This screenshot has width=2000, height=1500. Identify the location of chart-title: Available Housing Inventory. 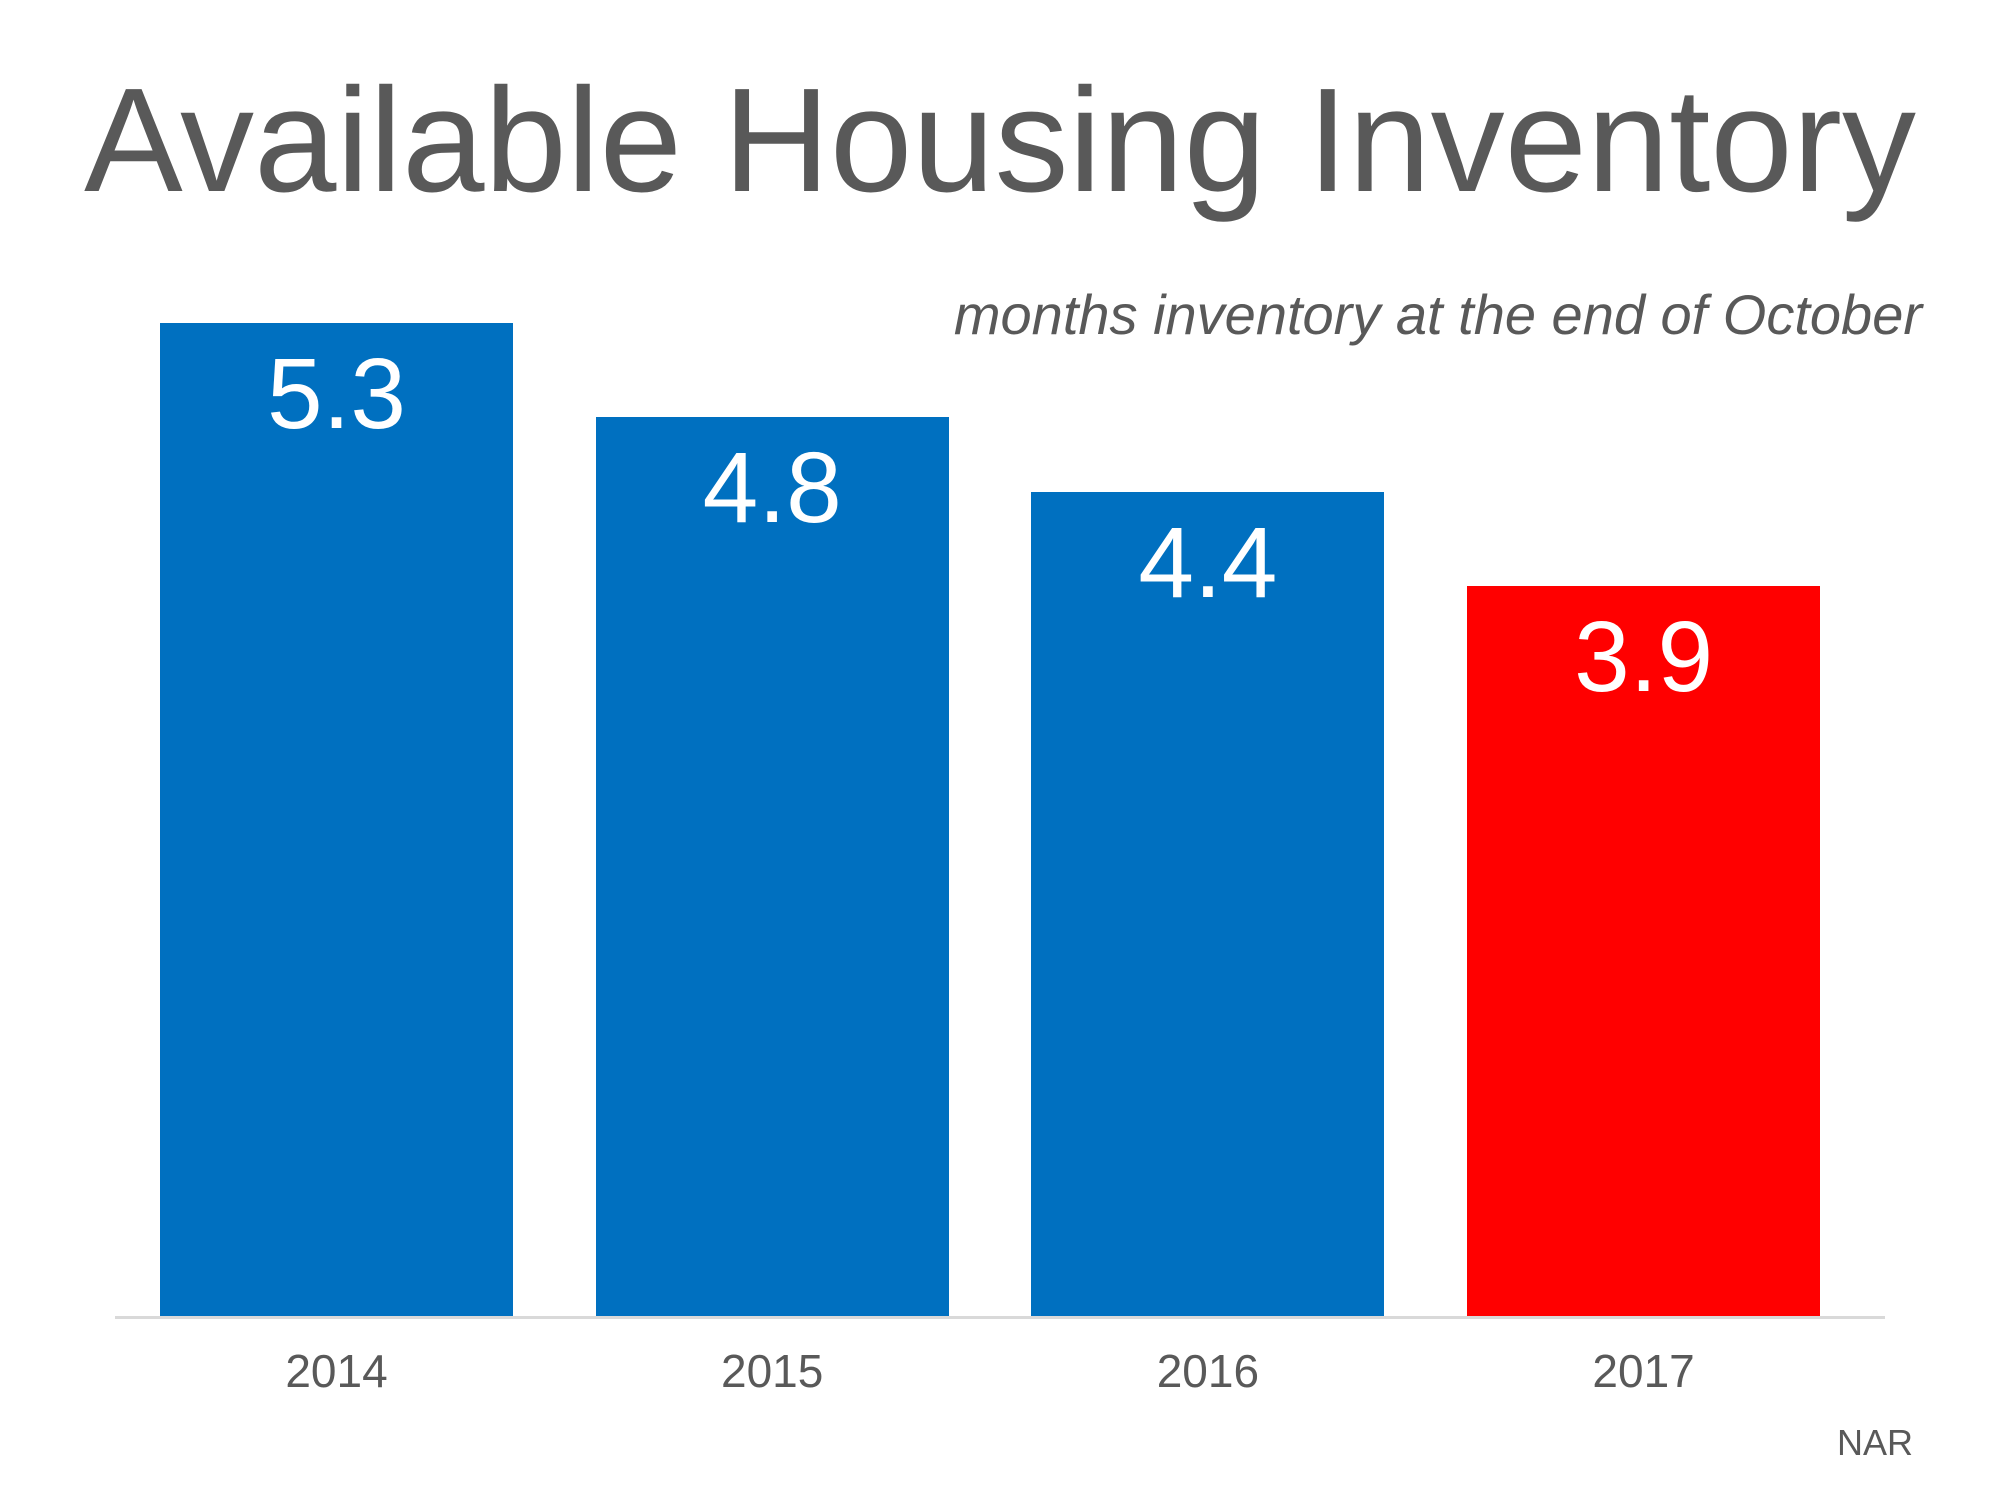
(1000, 140).